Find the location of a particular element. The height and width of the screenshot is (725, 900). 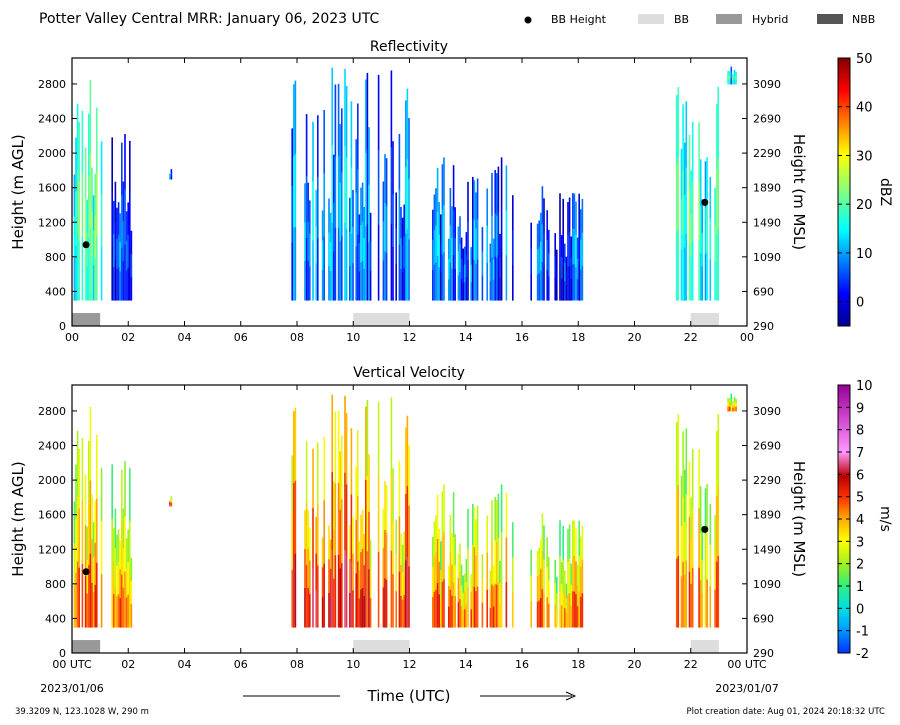

y-right-tick-label: 290 is located at coordinates (763, 326).